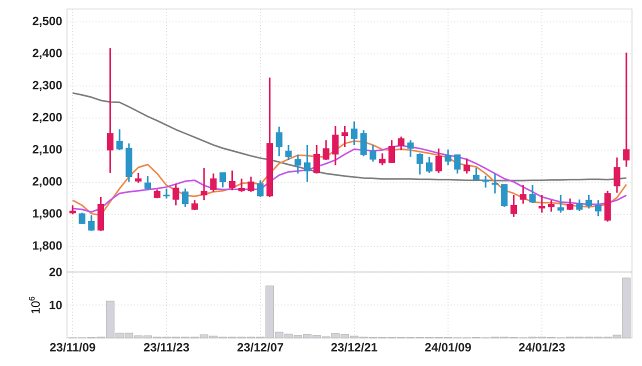 The height and width of the screenshot is (366, 642). What do you see at coordinates (47, 86) in the screenshot?
I see `y-tick-label: 2,300` at bounding box center [47, 86].